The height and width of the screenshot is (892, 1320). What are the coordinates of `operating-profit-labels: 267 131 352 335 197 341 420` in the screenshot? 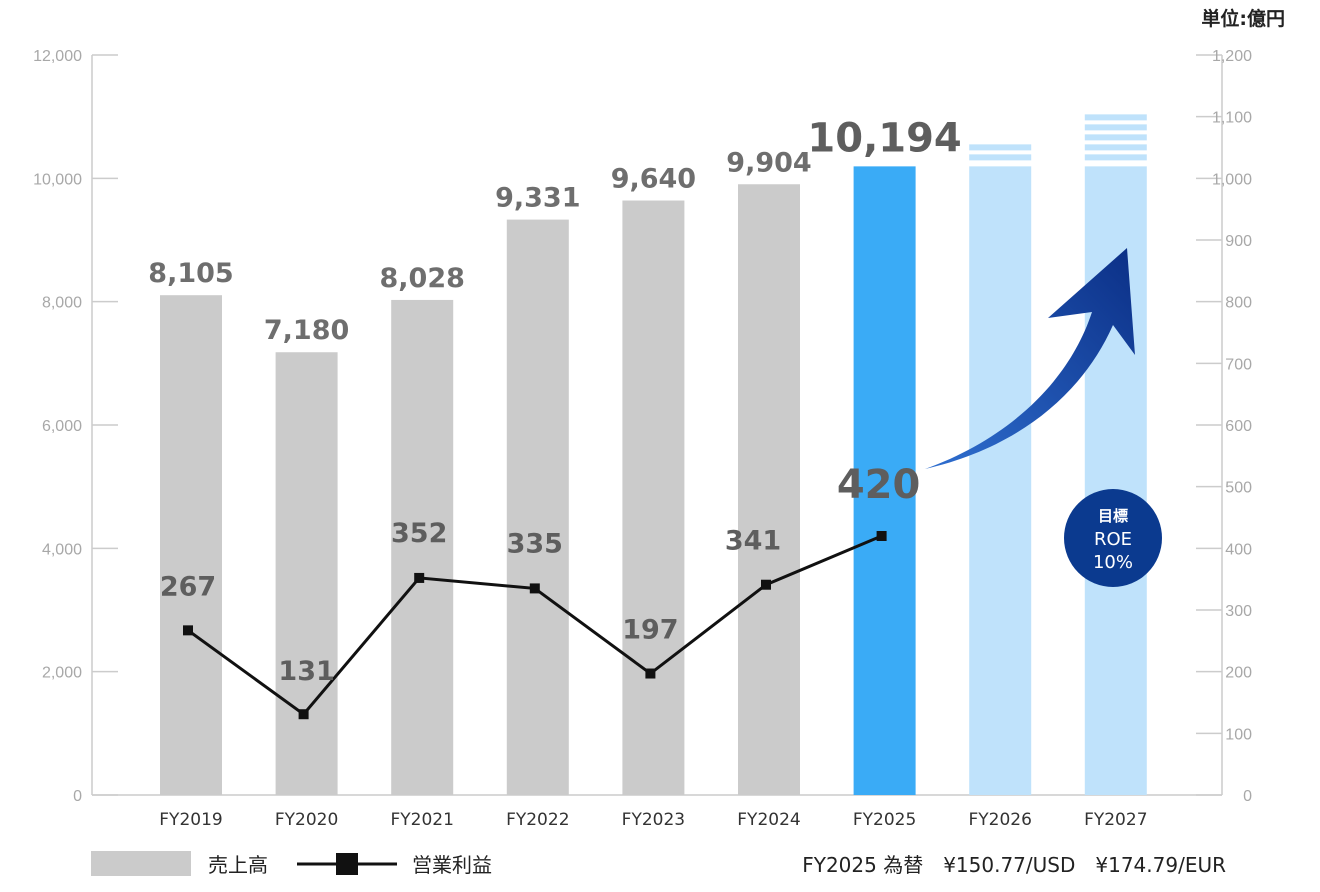 It's located at (540, 574).